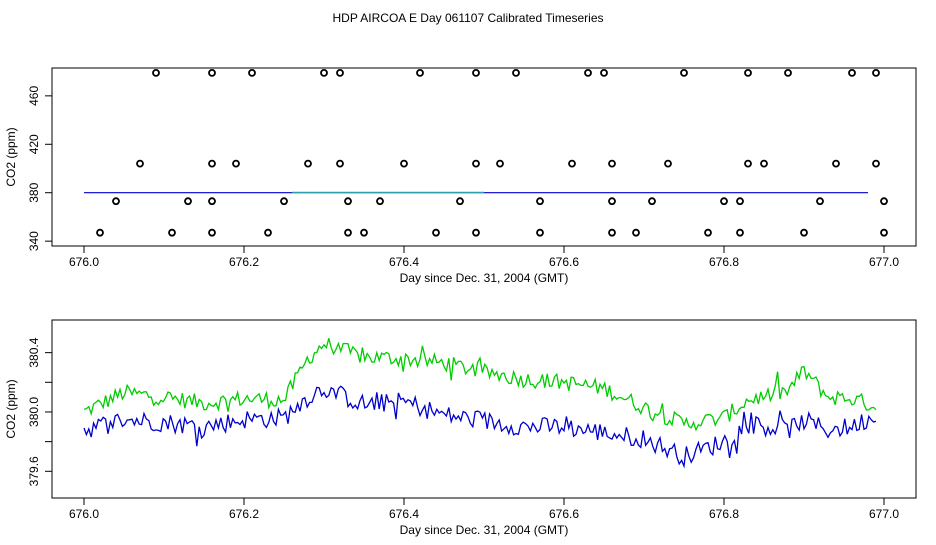 This screenshot has height=545, width=936. Describe the element at coordinates (404, 262) in the screenshot. I see `top-x-tick-label: 676.4` at that location.